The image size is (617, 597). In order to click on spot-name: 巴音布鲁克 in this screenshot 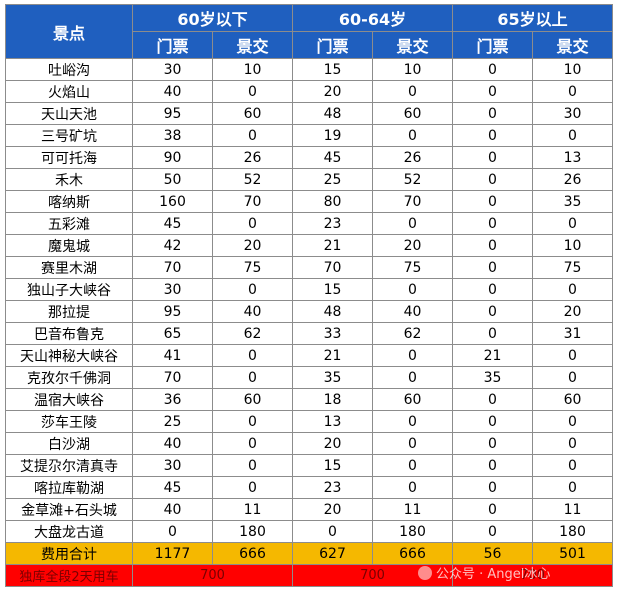, I will do `click(69, 333)`.